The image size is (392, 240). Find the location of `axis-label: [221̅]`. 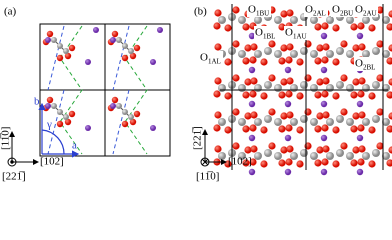

axis-label: [221̅] is located at coordinates (198, 138).